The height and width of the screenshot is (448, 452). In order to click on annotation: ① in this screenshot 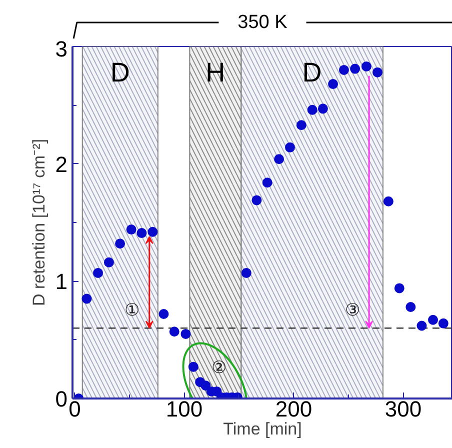, I will do `click(132, 310)`.